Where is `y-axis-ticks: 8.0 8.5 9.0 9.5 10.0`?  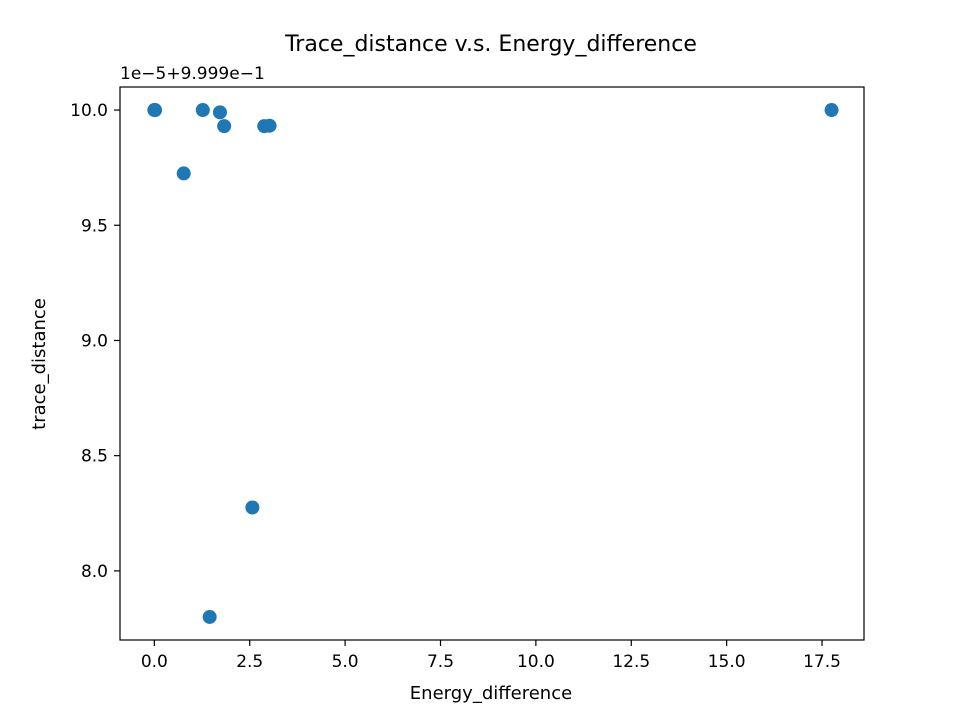 y-axis-ticks: 8.0 8.5 9.0 9.5 10.0 is located at coordinates (95, 341).